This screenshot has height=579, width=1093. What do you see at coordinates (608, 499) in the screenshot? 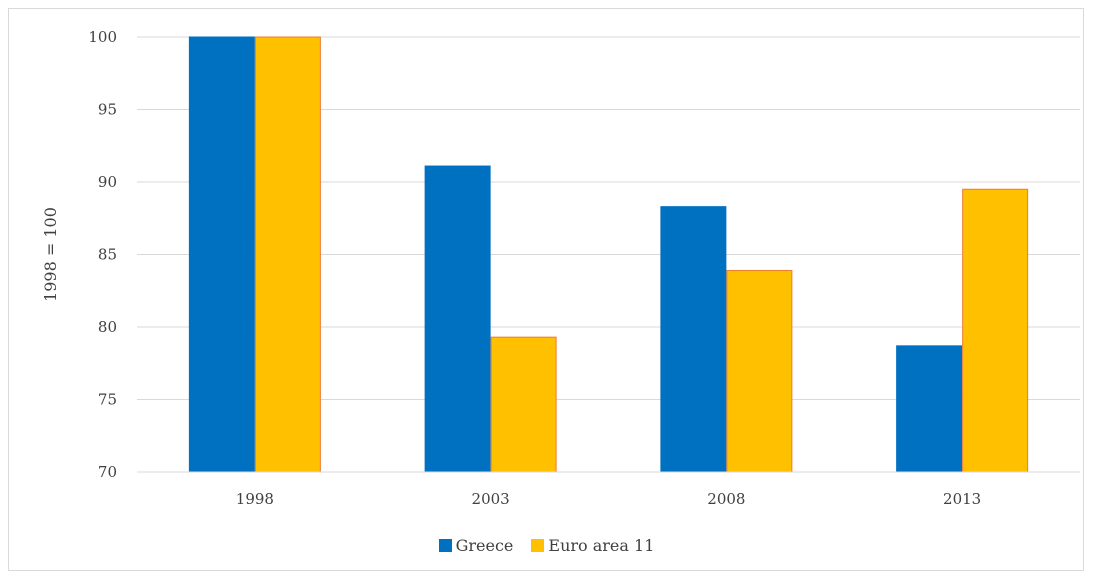
I see `x-axis-ticks: 1998 2003 2008 2013` at bounding box center [608, 499].